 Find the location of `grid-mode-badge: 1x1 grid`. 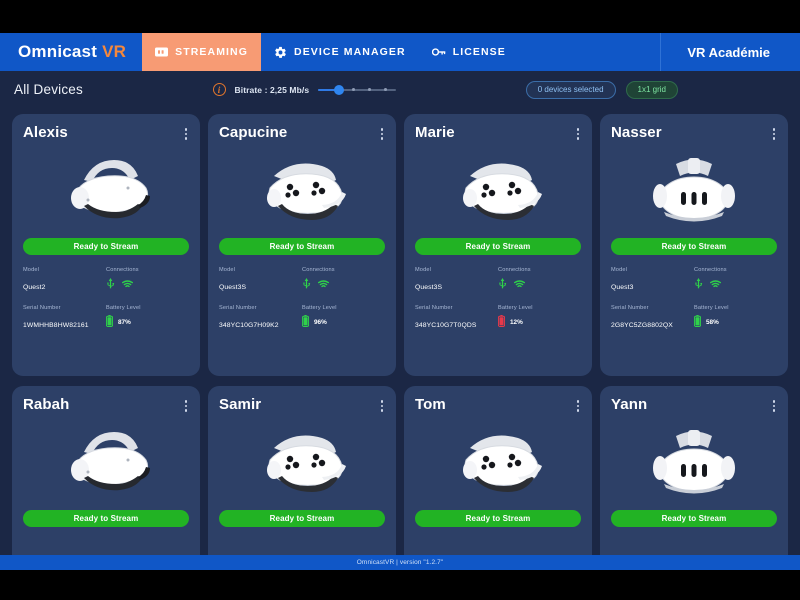

grid-mode-badge: 1x1 grid is located at coordinates (651, 89).